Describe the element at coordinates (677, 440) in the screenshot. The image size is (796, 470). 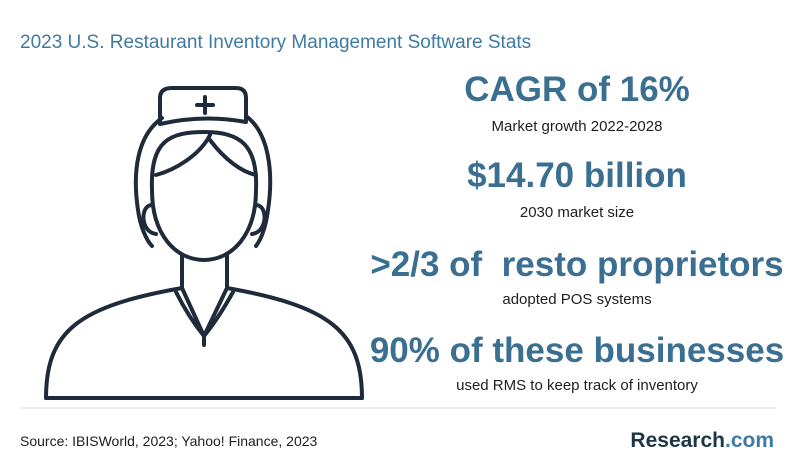
I see `logo-name: Research` at that location.